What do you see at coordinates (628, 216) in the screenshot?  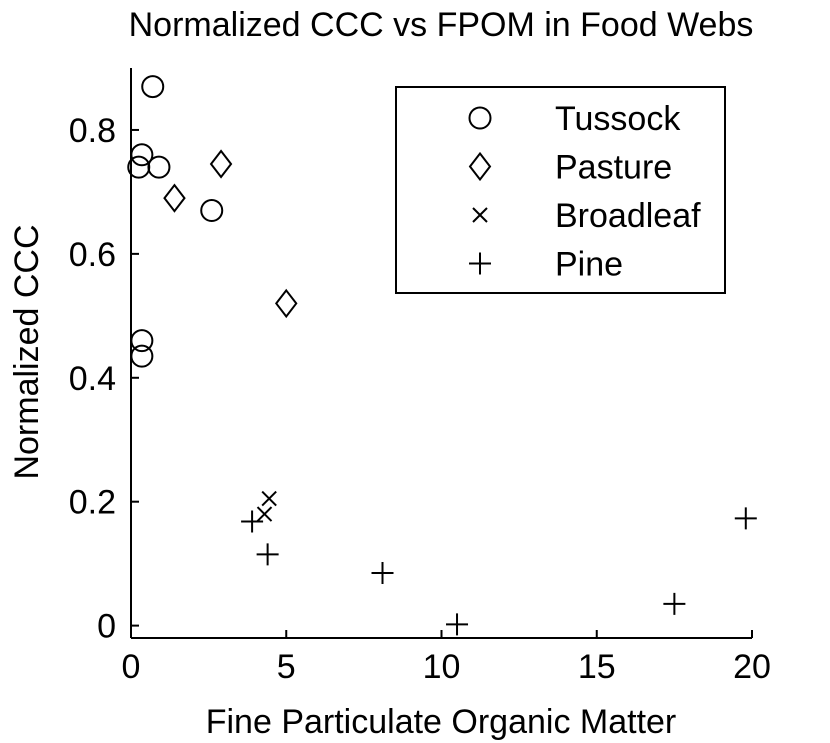 I see `legend-label-broadleaf: Broadleaf` at bounding box center [628, 216].